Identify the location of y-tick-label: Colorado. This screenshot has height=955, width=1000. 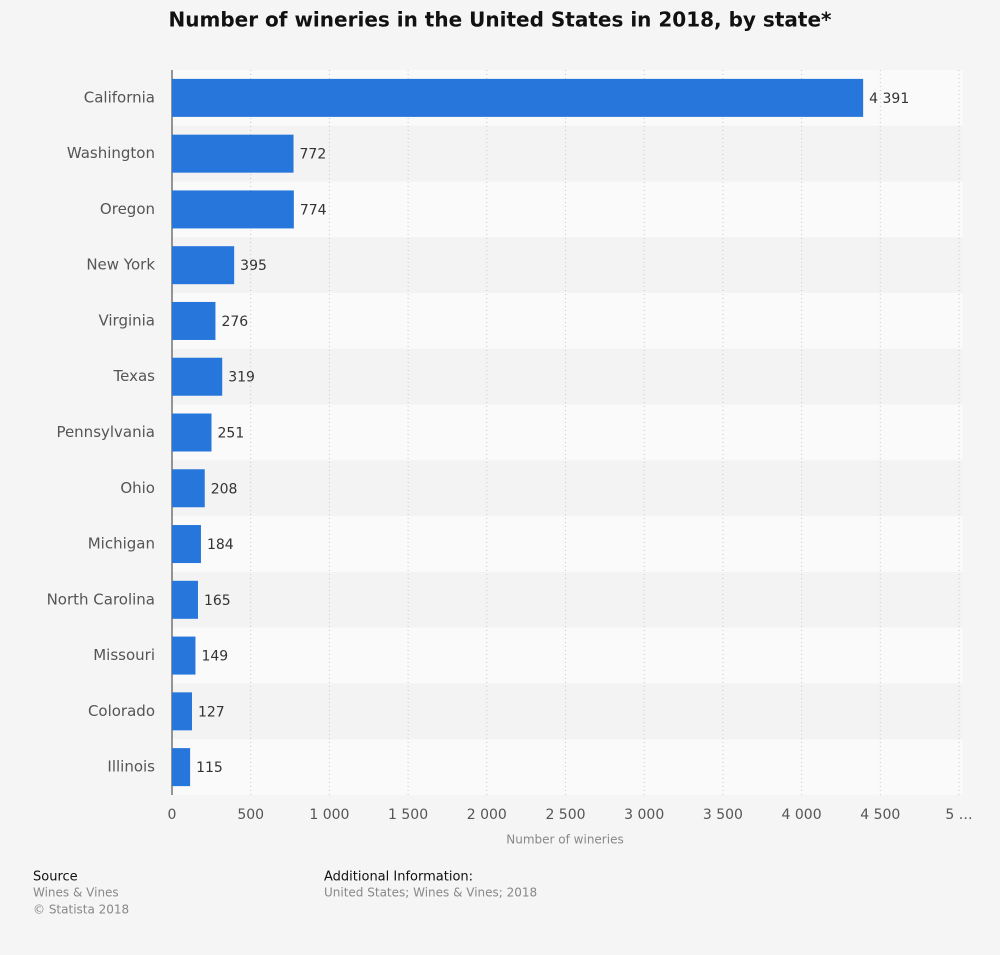
(121, 711).